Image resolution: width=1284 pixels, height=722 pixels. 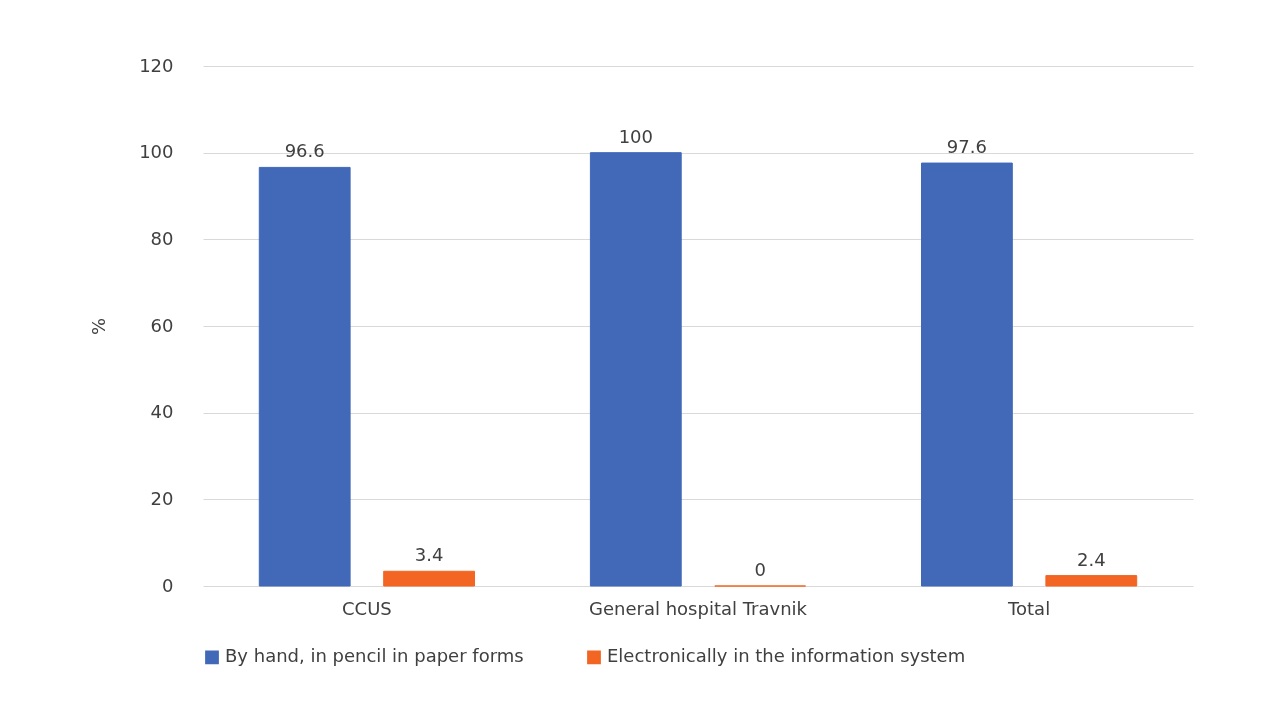 What do you see at coordinates (99, 326) in the screenshot?
I see `y-axis-title: %` at bounding box center [99, 326].